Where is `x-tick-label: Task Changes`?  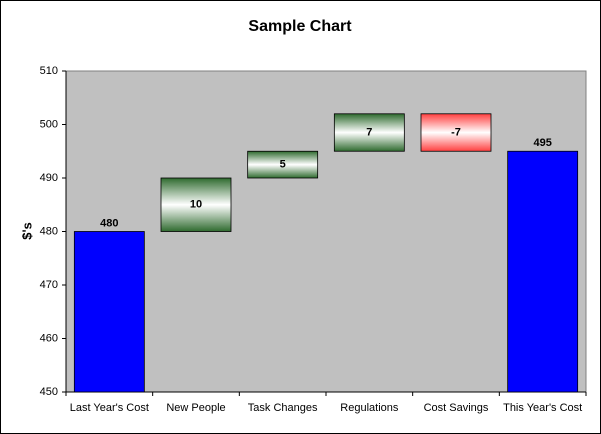 x-tick-label: Task Changes is located at coordinates (283, 408).